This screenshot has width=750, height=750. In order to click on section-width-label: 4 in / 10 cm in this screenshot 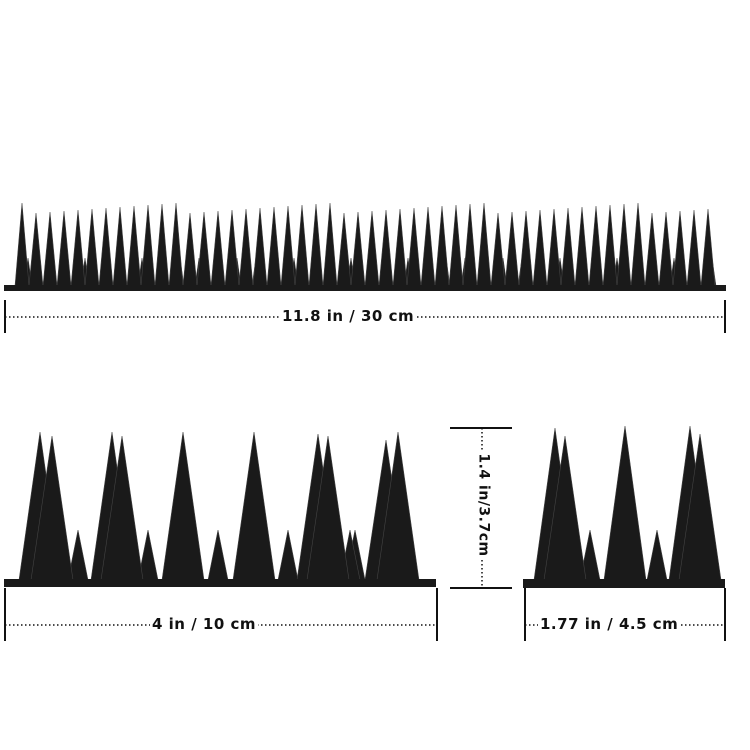, I will do `click(204, 624)`.